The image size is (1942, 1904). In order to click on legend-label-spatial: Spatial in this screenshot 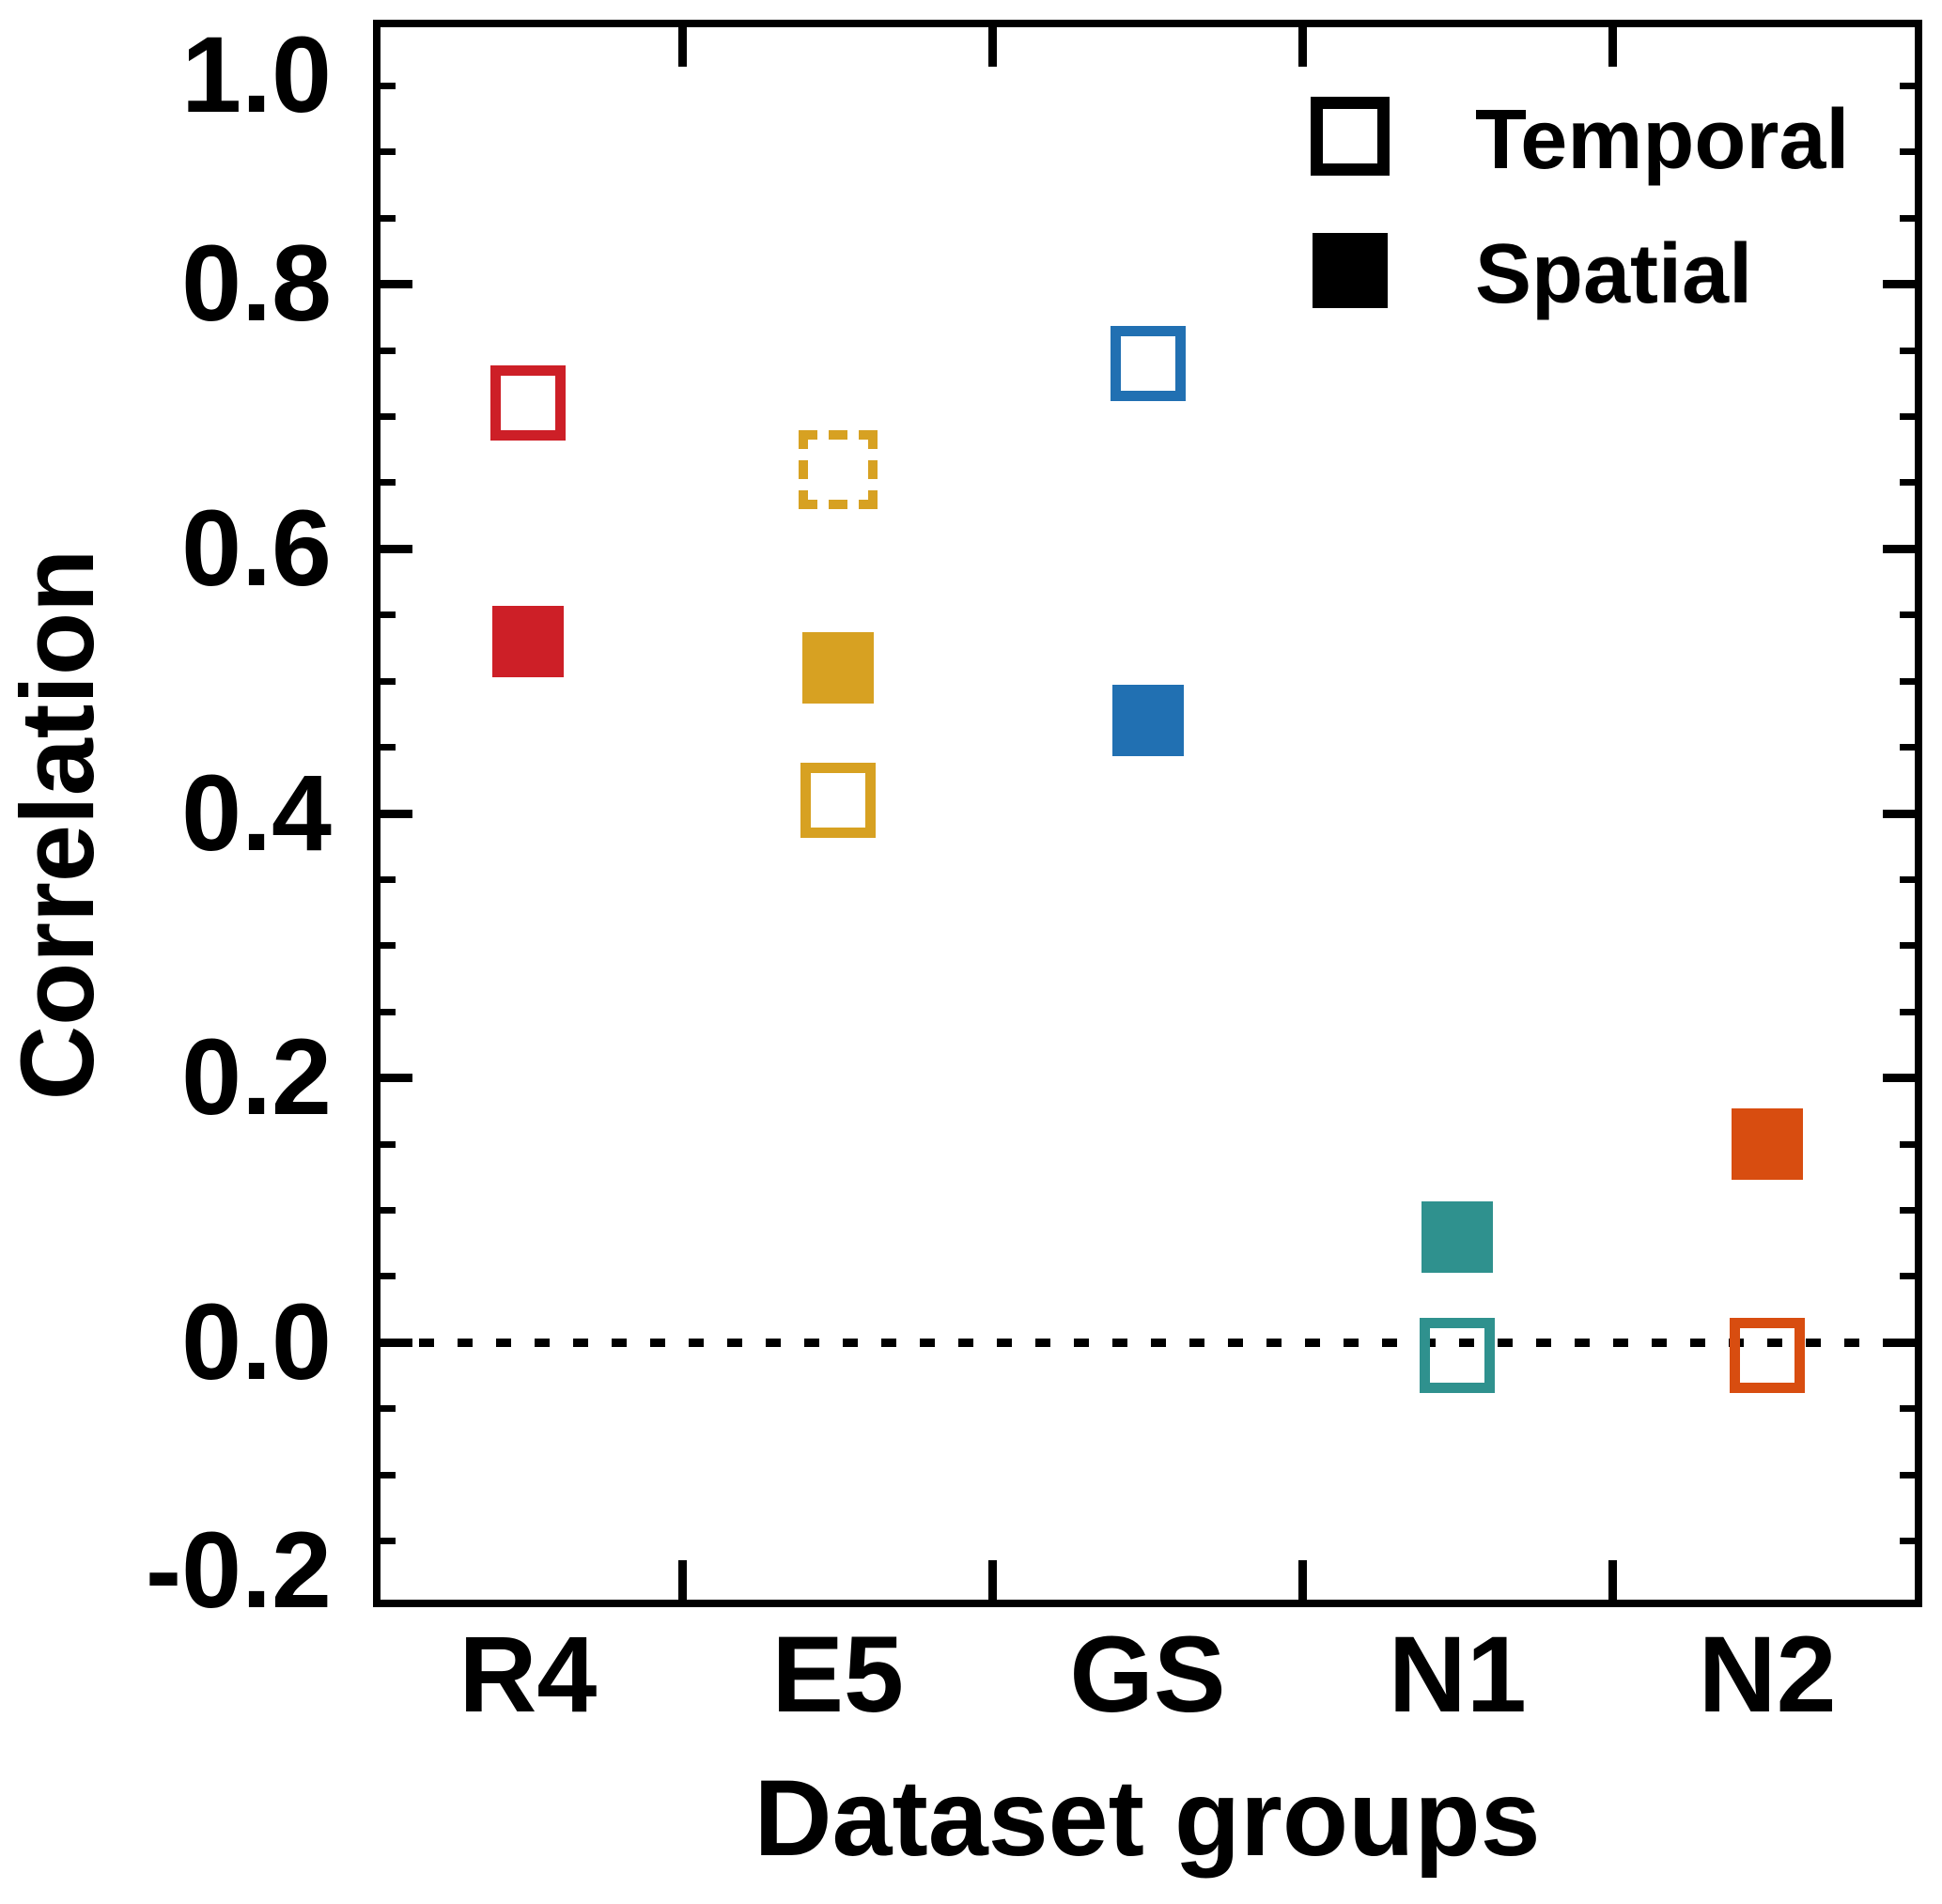, I will do `click(1614, 274)`.